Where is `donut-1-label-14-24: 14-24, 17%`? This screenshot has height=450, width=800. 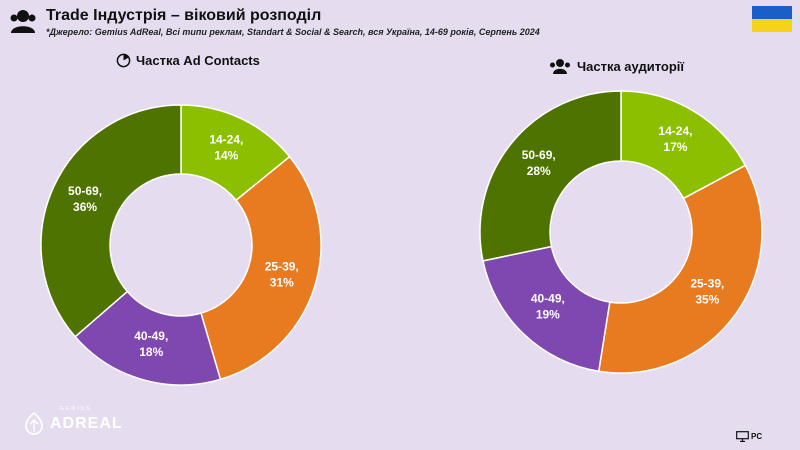 donut-1-label-14-24: 14-24, 17% is located at coordinates (675, 139).